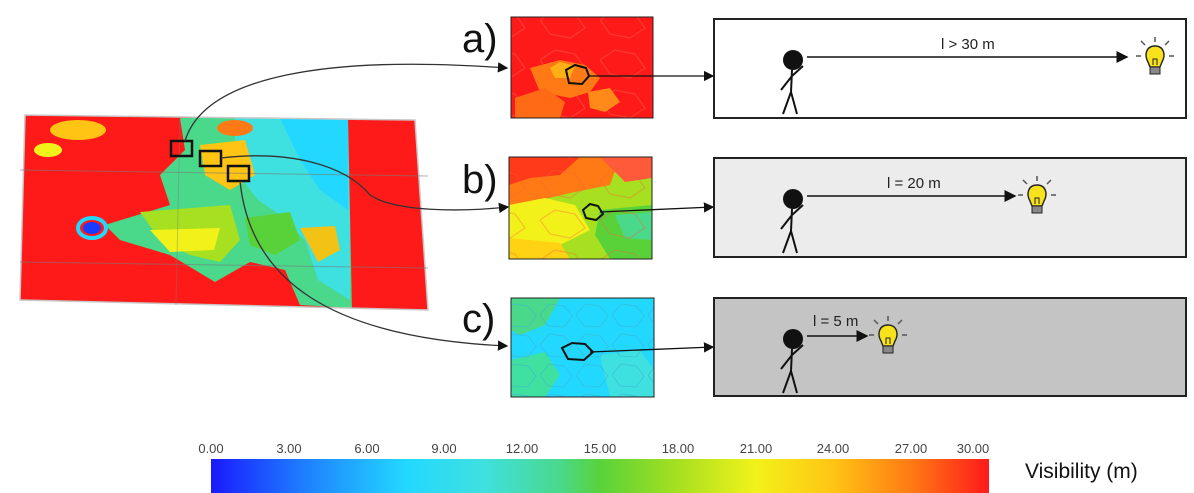  I want to click on lightbulb-icon-b, so click(1037, 195).